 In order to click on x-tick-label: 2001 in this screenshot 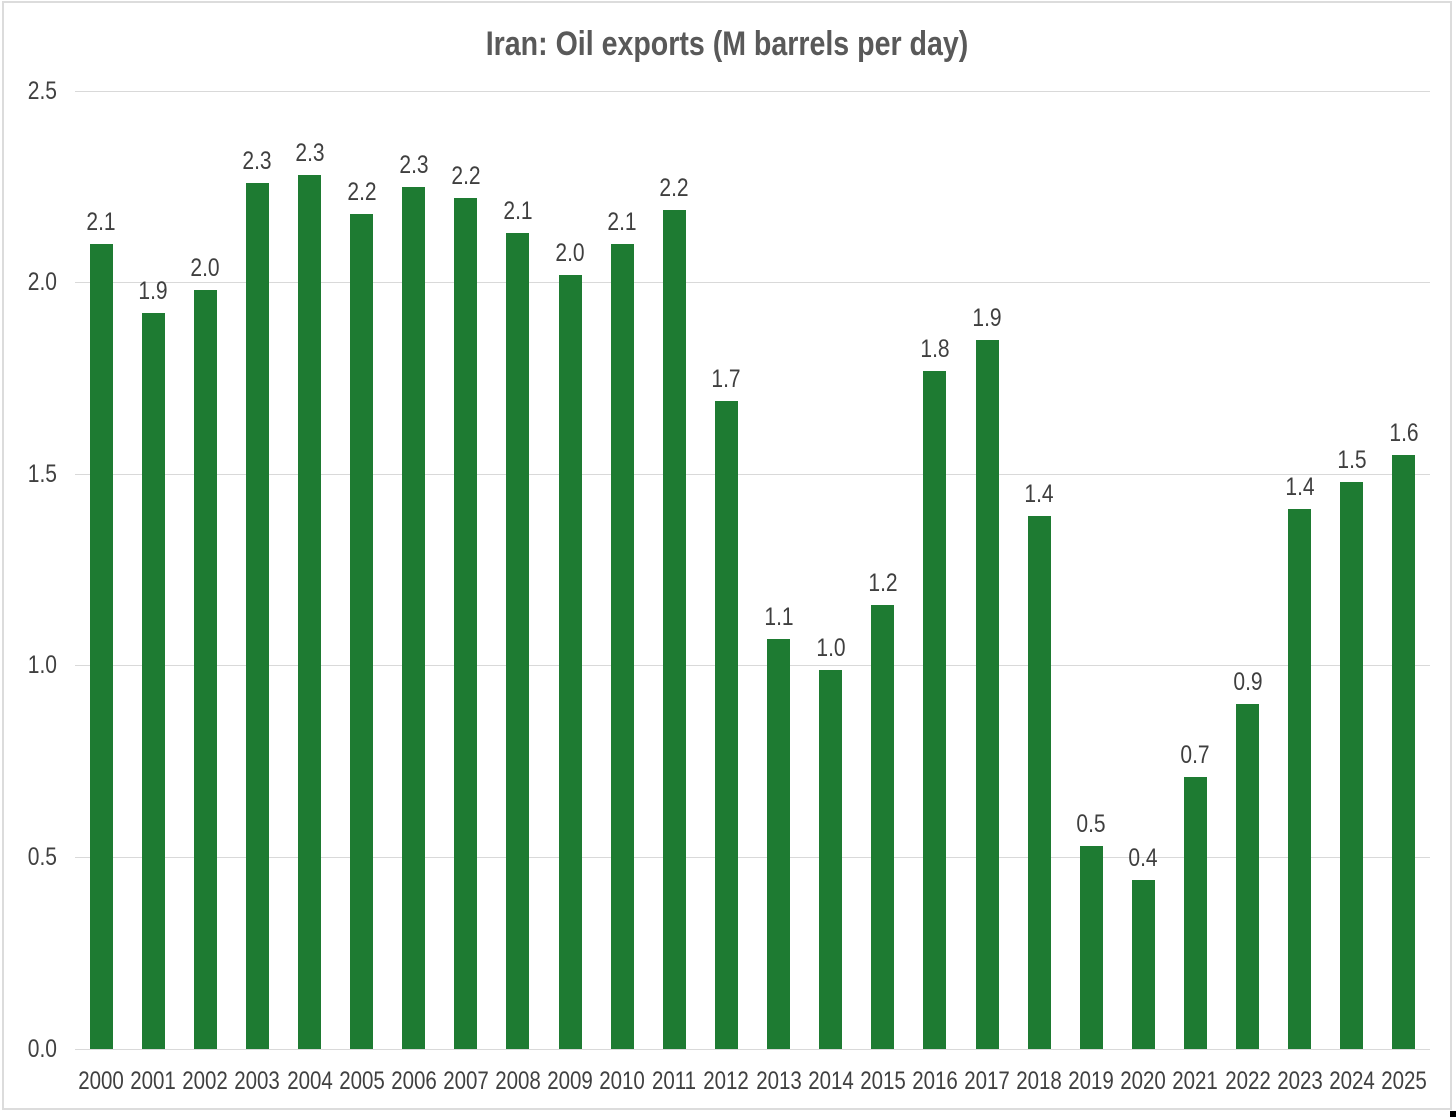, I will do `click(153, 1081)`.